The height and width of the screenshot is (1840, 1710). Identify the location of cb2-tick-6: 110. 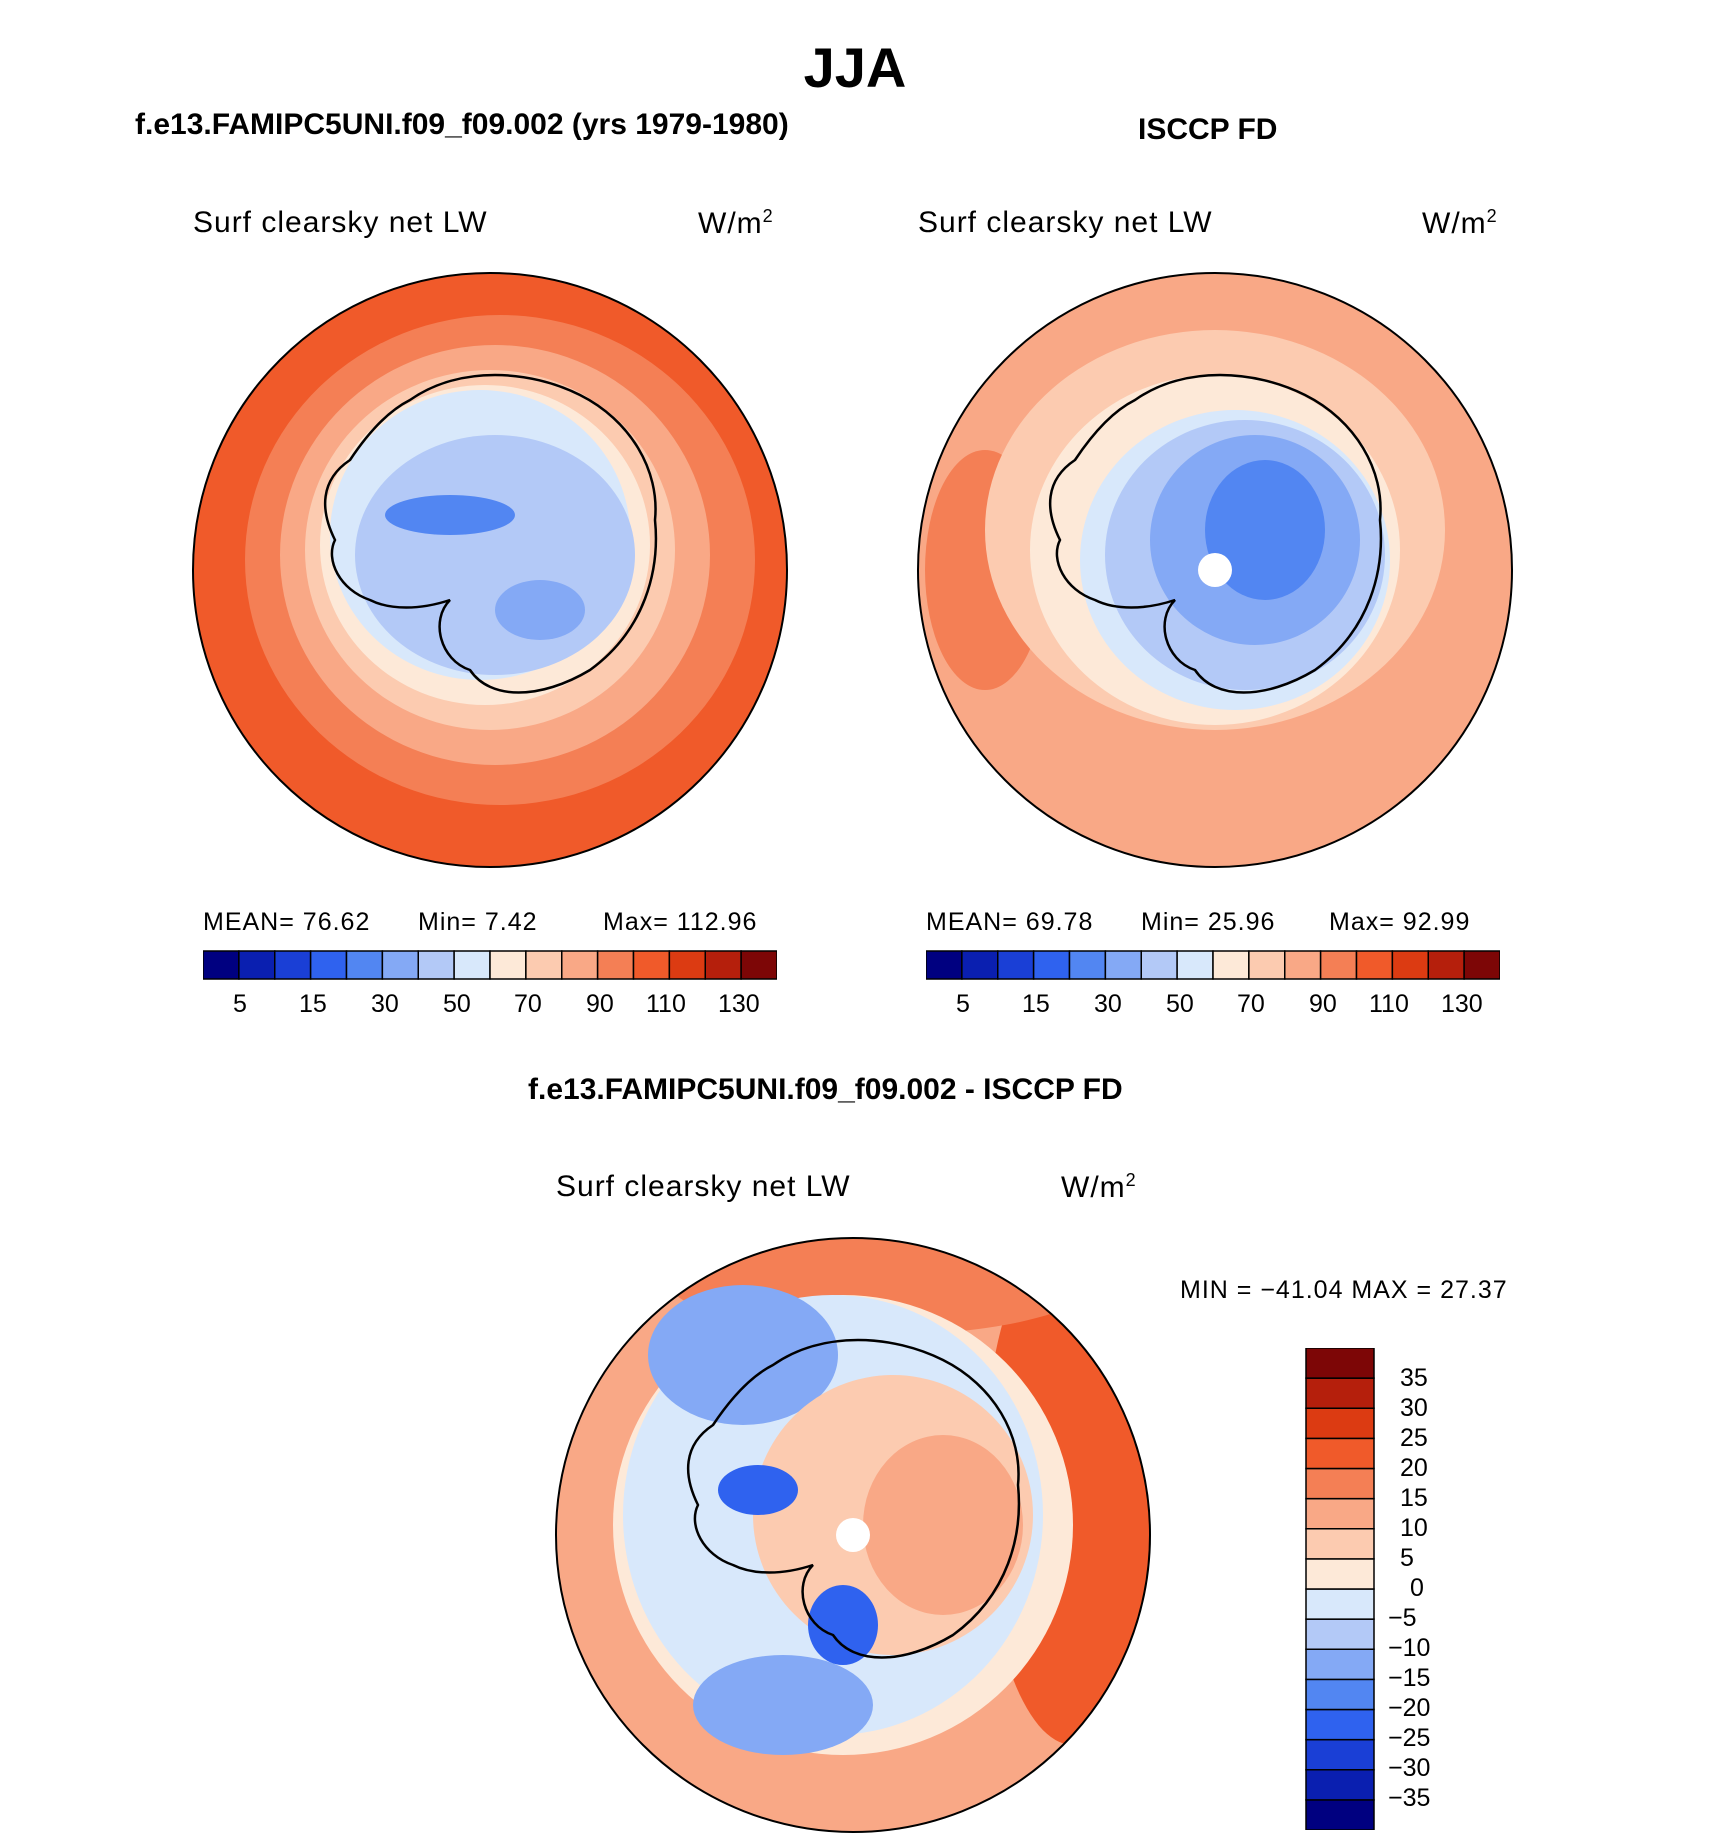
(1389, 1004).